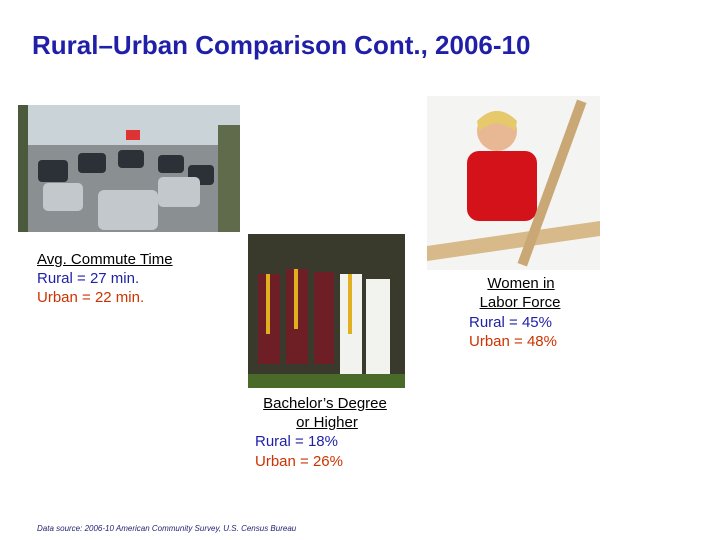  Describe the element at coordinates (91, 297) in the screenshot. I see `urban-value: Urban = 22 min.` at that location.